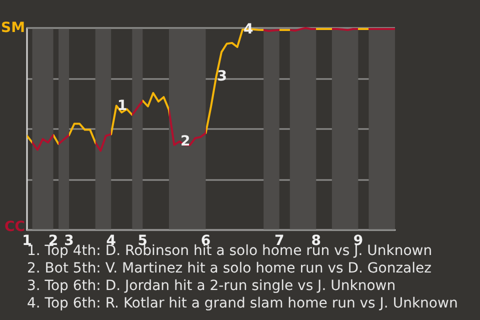 This screenshot has width=480, height=320. What do you see at coordinates (122, 106) in the screenshot?
I see `annotation: 1` at bounding box center [122, 106].